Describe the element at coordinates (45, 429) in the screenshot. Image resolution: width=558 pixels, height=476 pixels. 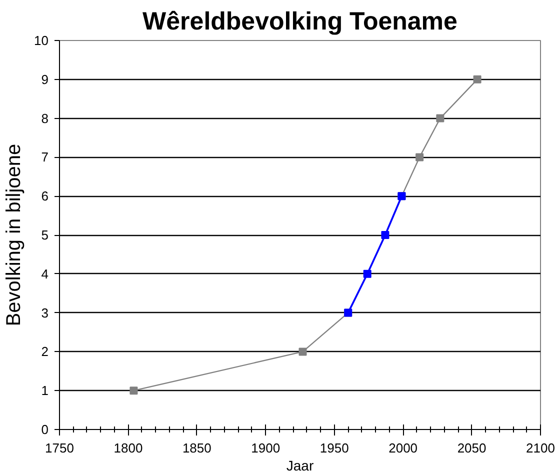
I see `y-tick-label: 0` at that location.